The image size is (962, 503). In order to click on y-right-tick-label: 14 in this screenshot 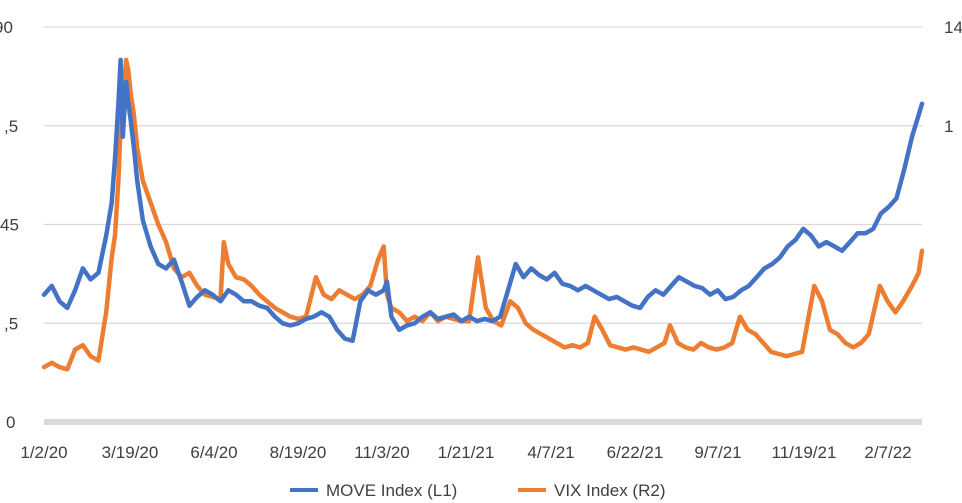, I will do `click(953, 27)`.